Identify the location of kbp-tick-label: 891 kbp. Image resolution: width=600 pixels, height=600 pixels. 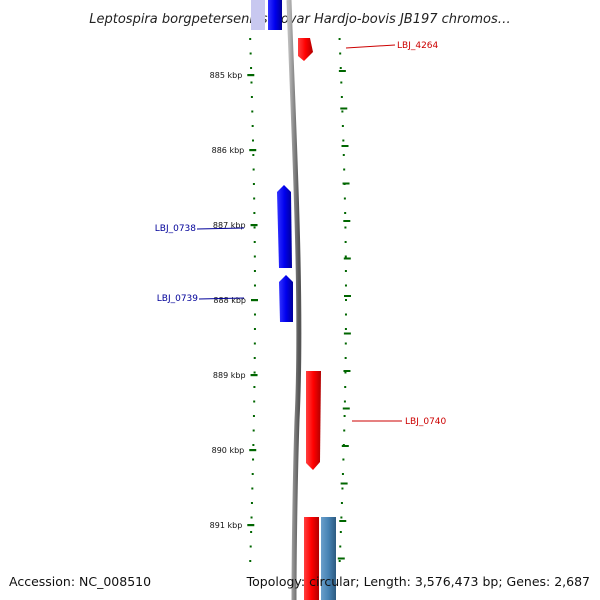
(226, 525).